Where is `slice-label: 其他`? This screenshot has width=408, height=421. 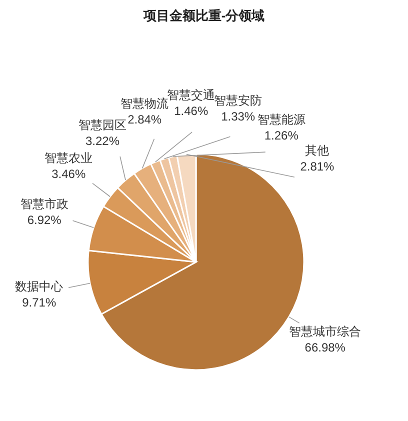
slice-label: 其他 is located at coordinates (317, 151).